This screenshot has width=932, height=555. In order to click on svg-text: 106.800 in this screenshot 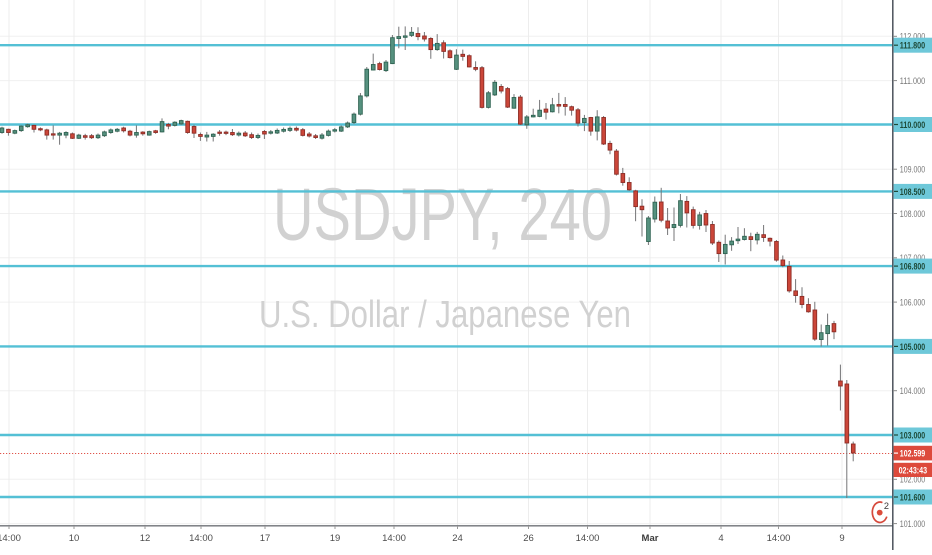, I will do `click(912, 267)`.